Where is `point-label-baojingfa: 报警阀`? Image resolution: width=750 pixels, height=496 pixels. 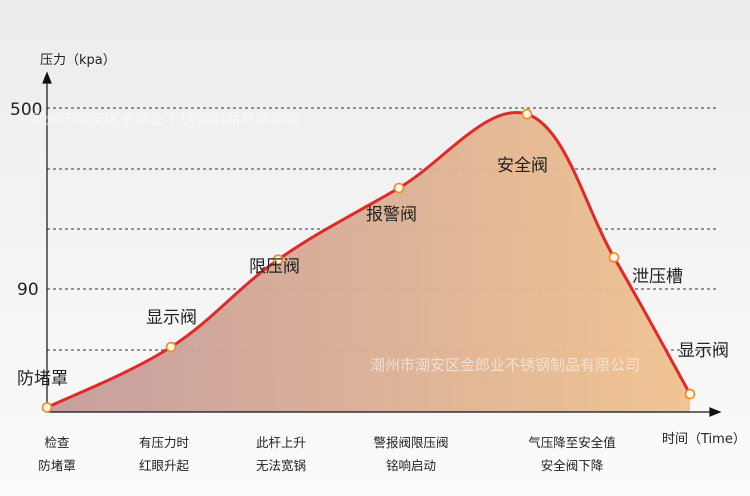
point-label-baojingfa: 报警阀 is located at coordinates (391, 215).